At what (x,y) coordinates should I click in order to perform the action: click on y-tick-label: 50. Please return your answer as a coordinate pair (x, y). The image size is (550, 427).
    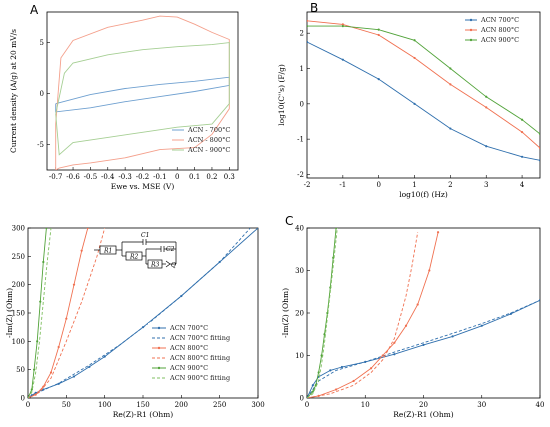
    Looking at the image, I should click on (20, 370).